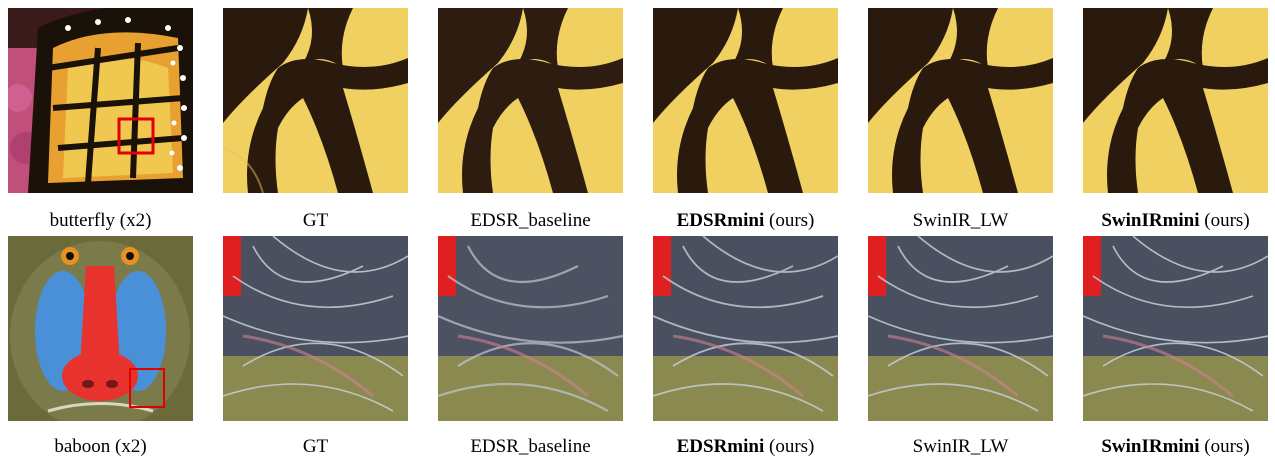  I want to click on baboon-swinir-lw-crop, so click(960, 328).